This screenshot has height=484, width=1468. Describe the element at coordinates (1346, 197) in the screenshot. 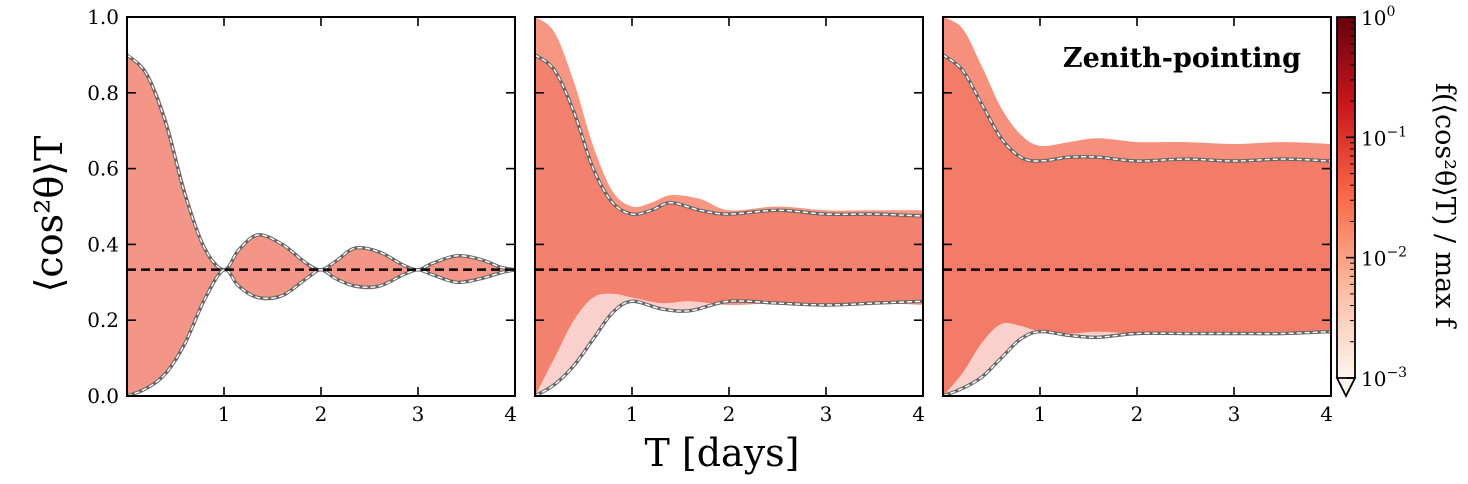

I see `colorbar-gradient` at that location.